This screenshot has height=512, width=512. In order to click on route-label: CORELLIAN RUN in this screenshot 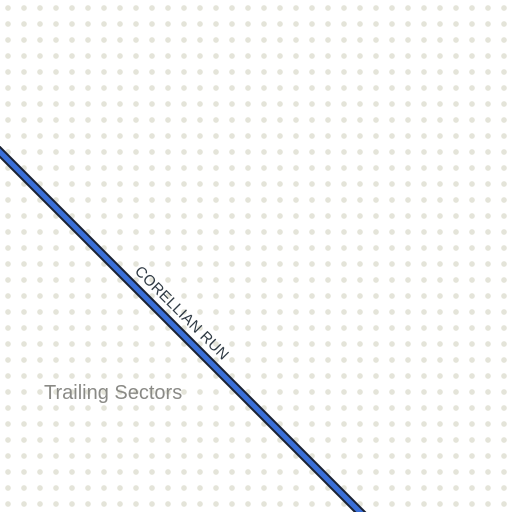, I will do `click(181, 313)`.